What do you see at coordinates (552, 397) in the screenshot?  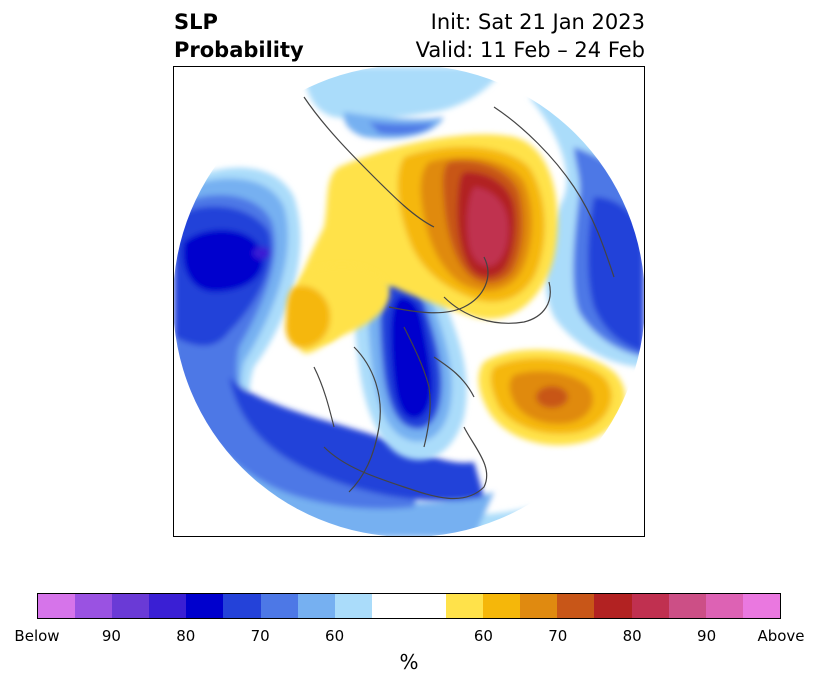 I see `atlantic-high-anomaly` at bounding box center [552, 397].